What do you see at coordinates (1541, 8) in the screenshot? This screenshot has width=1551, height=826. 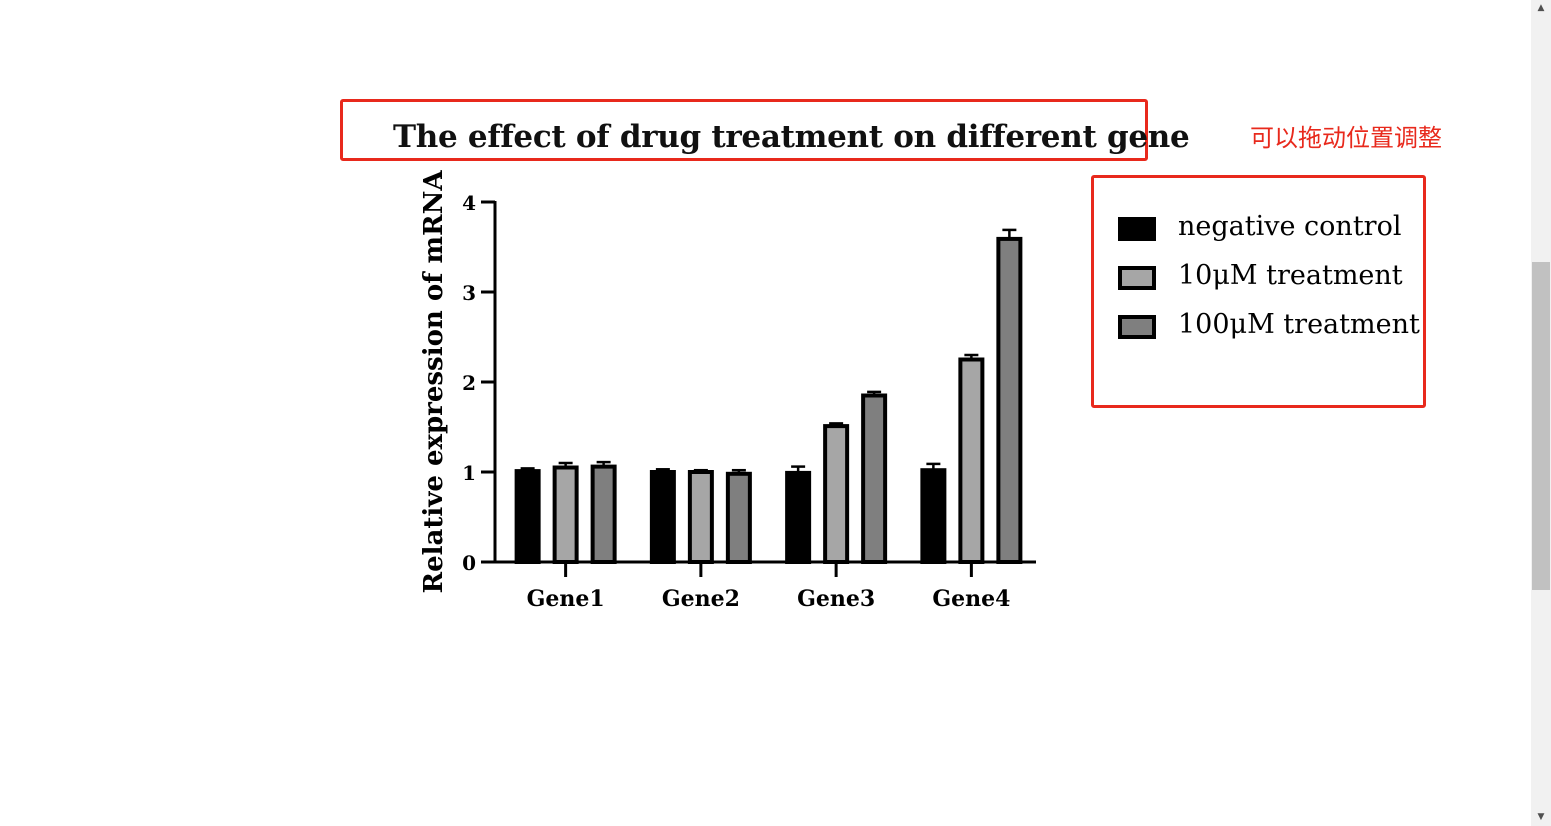 I see `triangle-up-icon: ▲` at bounding box center [1541, 8].